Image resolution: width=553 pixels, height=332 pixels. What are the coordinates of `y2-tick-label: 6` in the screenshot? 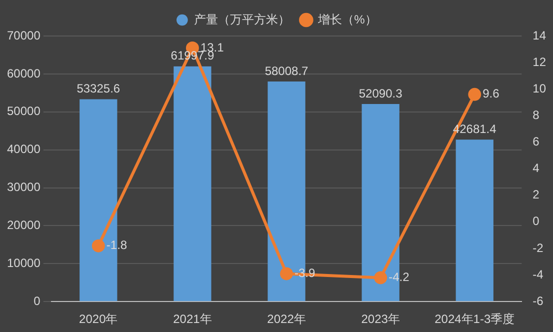 It's located at (536, 141).